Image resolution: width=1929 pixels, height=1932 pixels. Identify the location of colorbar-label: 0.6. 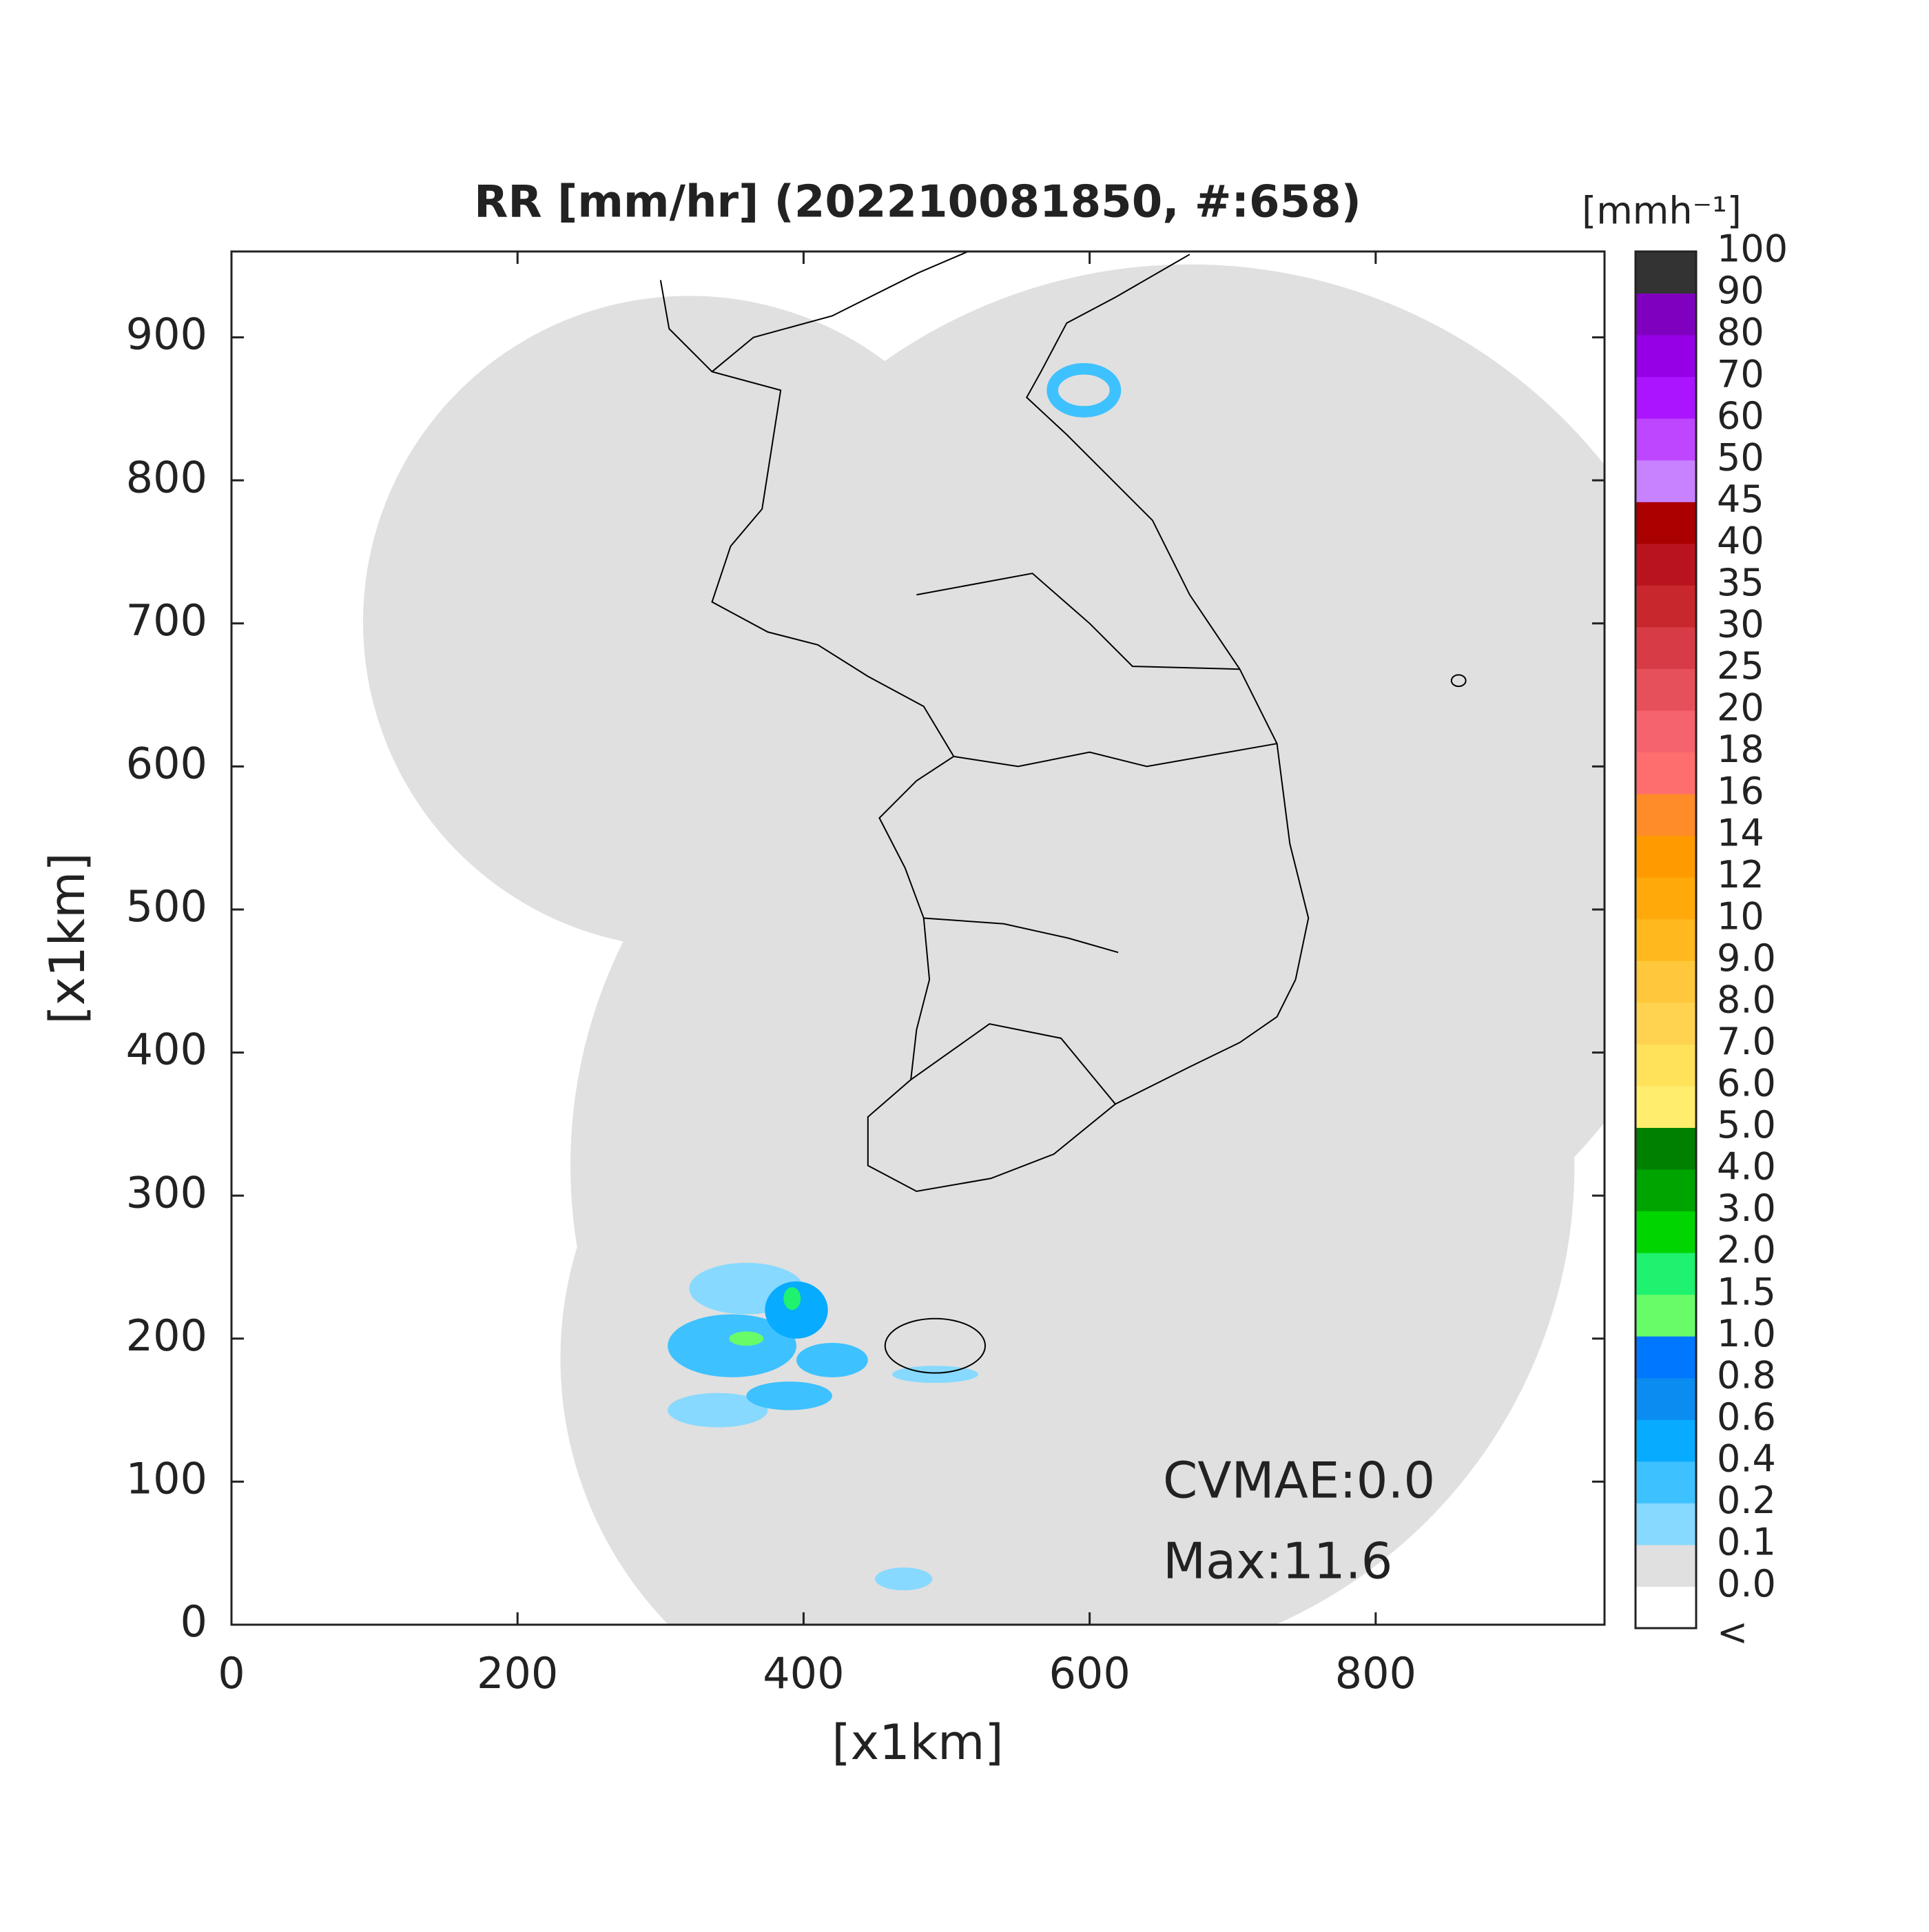
(1746, 1417).